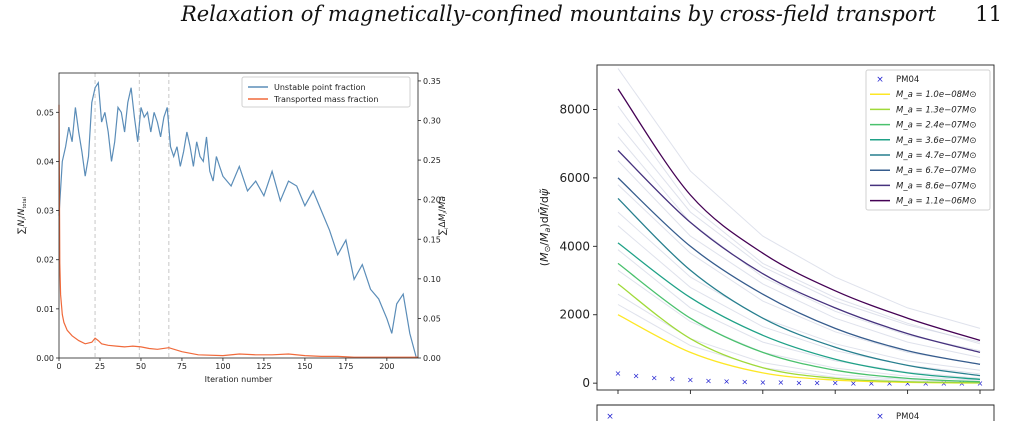 This screenshot has width=1012, height=421. What do you see at coordinates (936, 141) in the screenshot?
I see `legend-label-right: M_a = 3.6e−07M⊙` at bounding box center [936, 141].